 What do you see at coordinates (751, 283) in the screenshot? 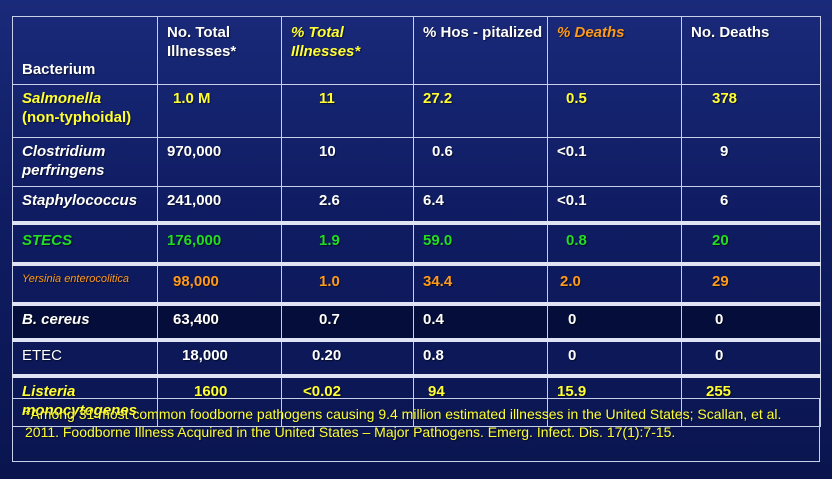
I see `cell-deaths: 29` at bounding box center [751, 283].